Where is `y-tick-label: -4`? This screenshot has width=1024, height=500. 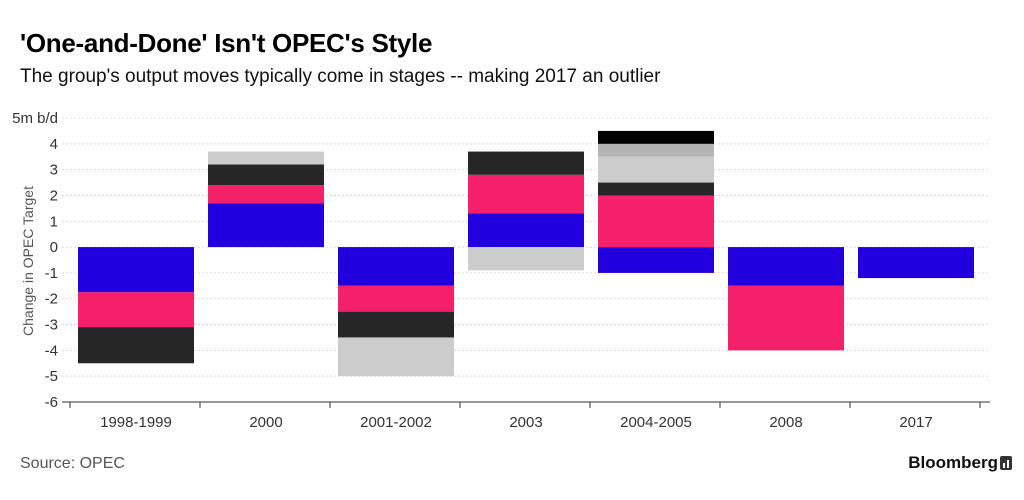 y-tick-label: -4 is located at coordinates (51, 350).